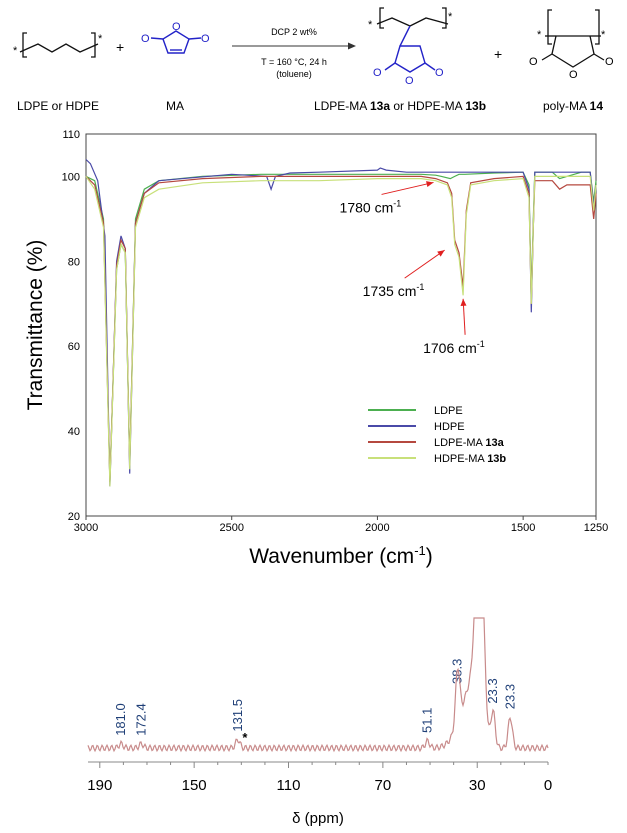  What do you see at coordinates (450, 348) in the screenshot?
I see `ir-annotation-value: 1706 cm` at bounding box center [450, 348].